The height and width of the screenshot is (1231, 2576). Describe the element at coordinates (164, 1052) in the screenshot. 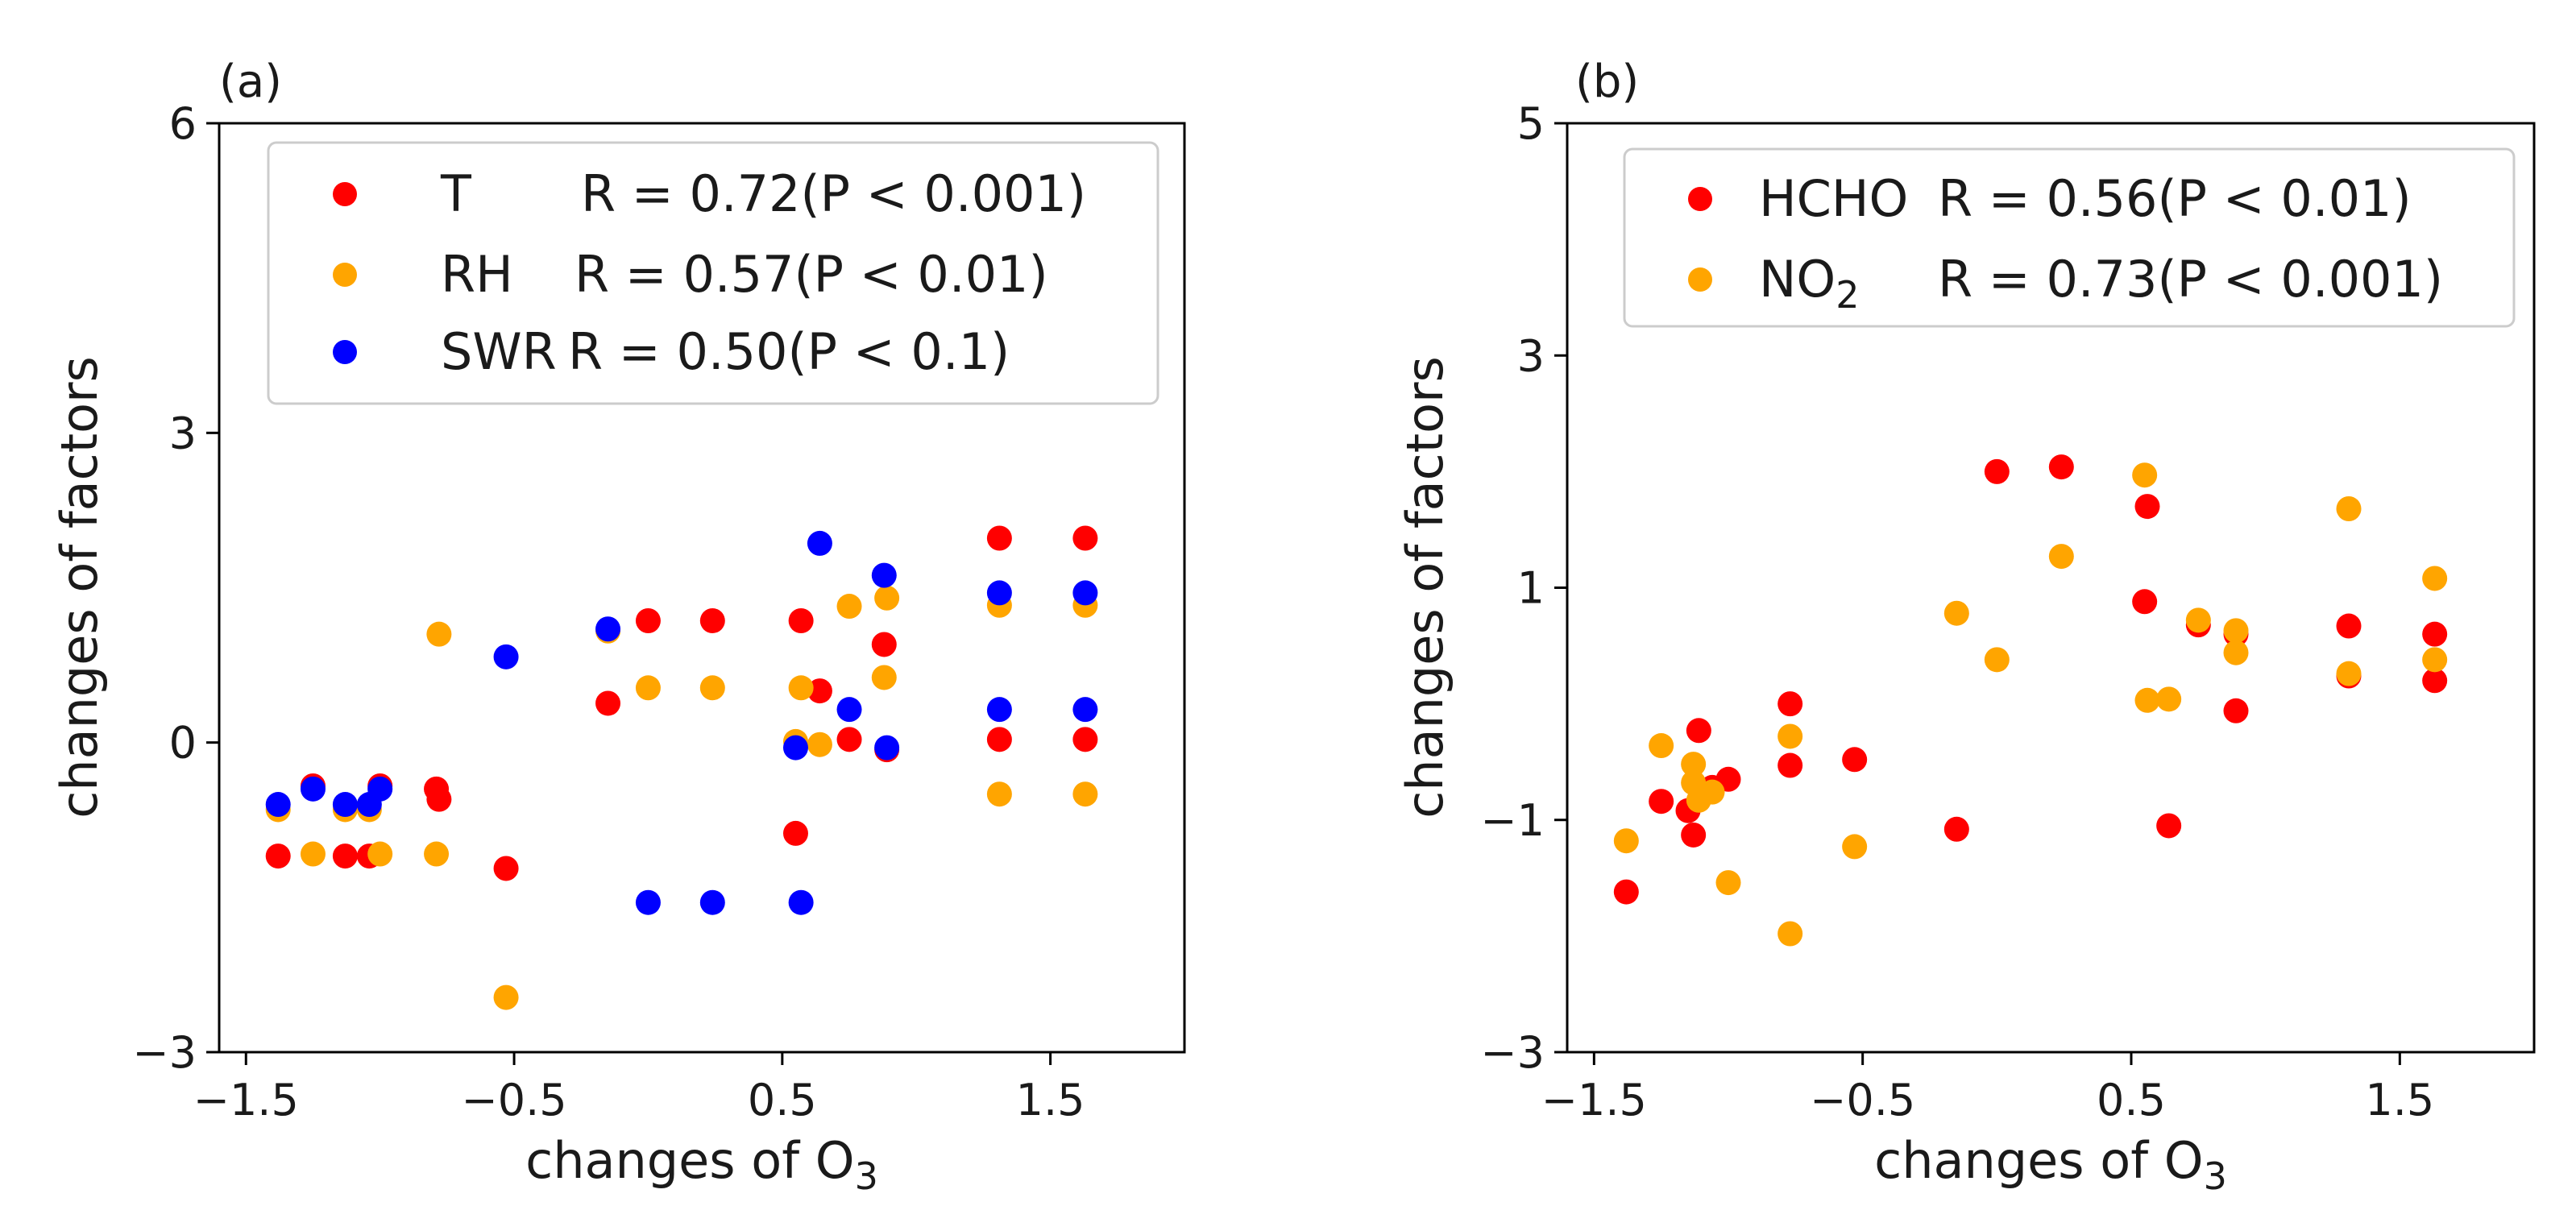

I see `y-tick-label: −3` at that location.